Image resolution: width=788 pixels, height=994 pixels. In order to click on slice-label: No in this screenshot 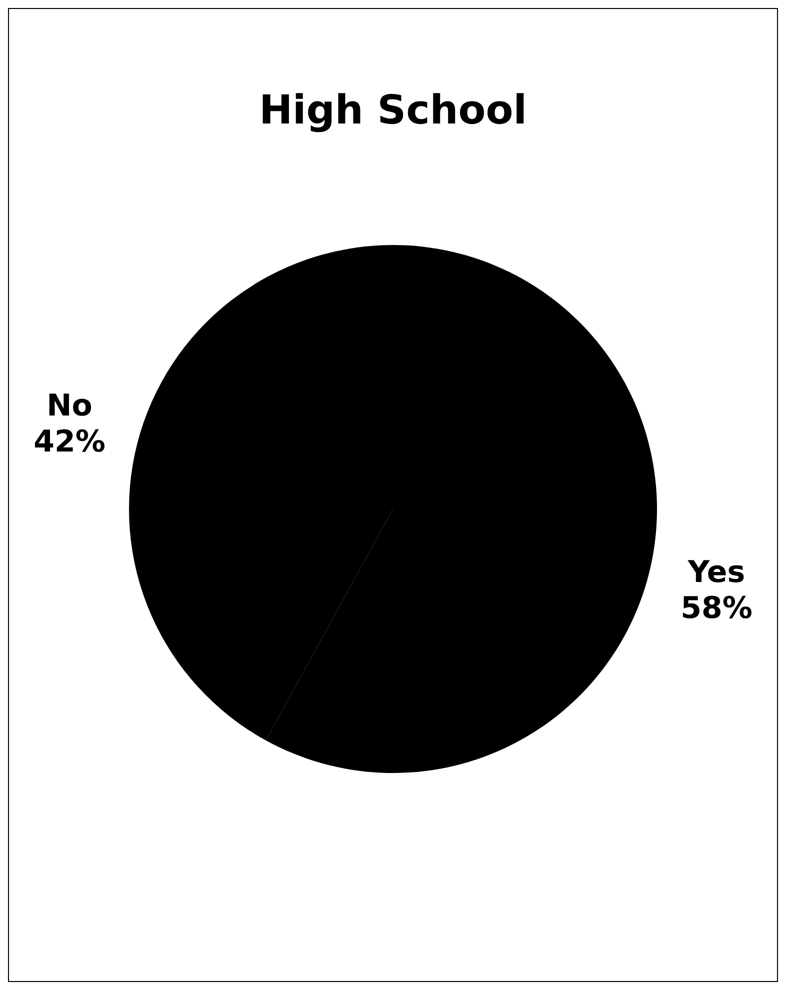, I will do `click(69, 406)`.